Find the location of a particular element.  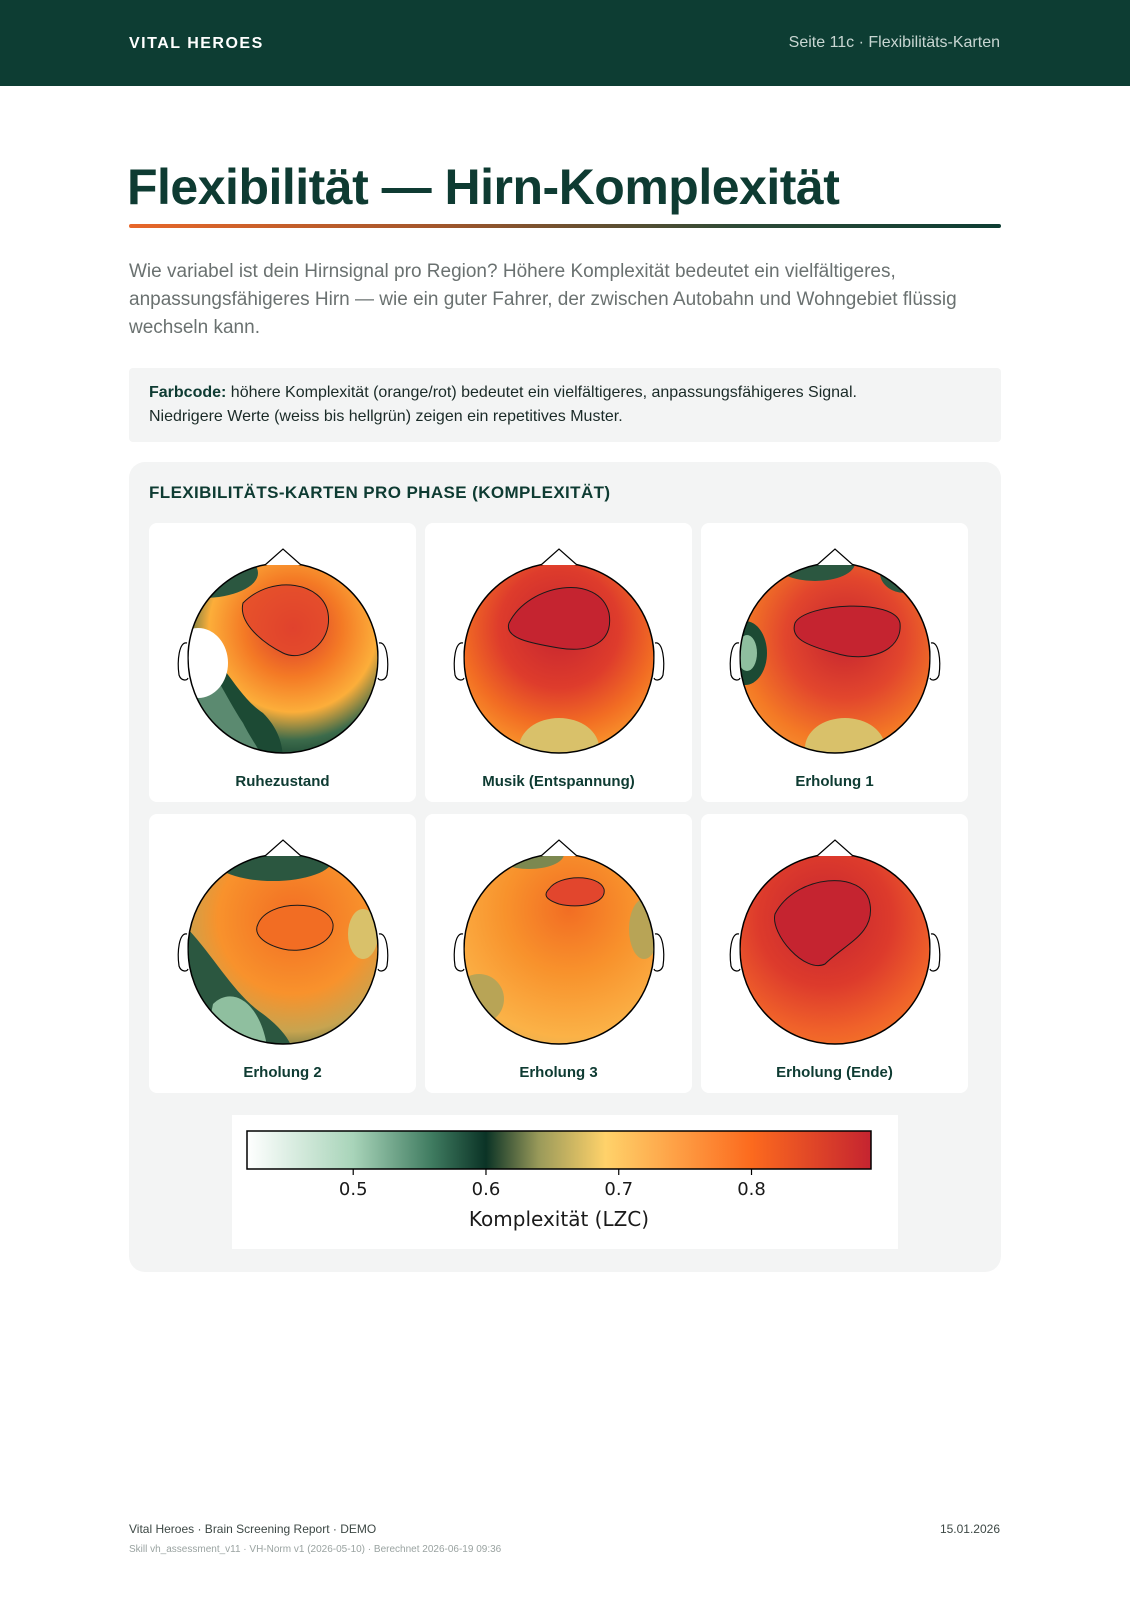

colorbar-label: Komplexität (LZC) is located at coordinates (559, 1219).